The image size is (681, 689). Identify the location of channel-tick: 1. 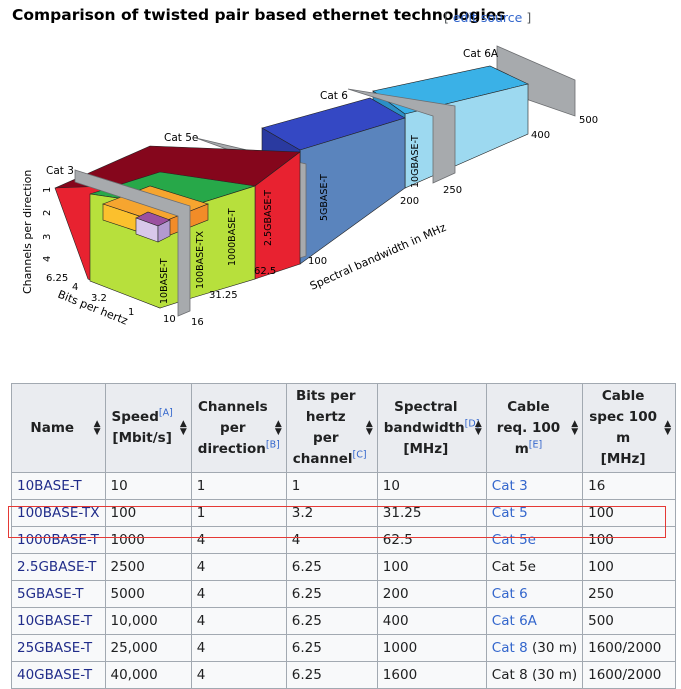
(47, 190).